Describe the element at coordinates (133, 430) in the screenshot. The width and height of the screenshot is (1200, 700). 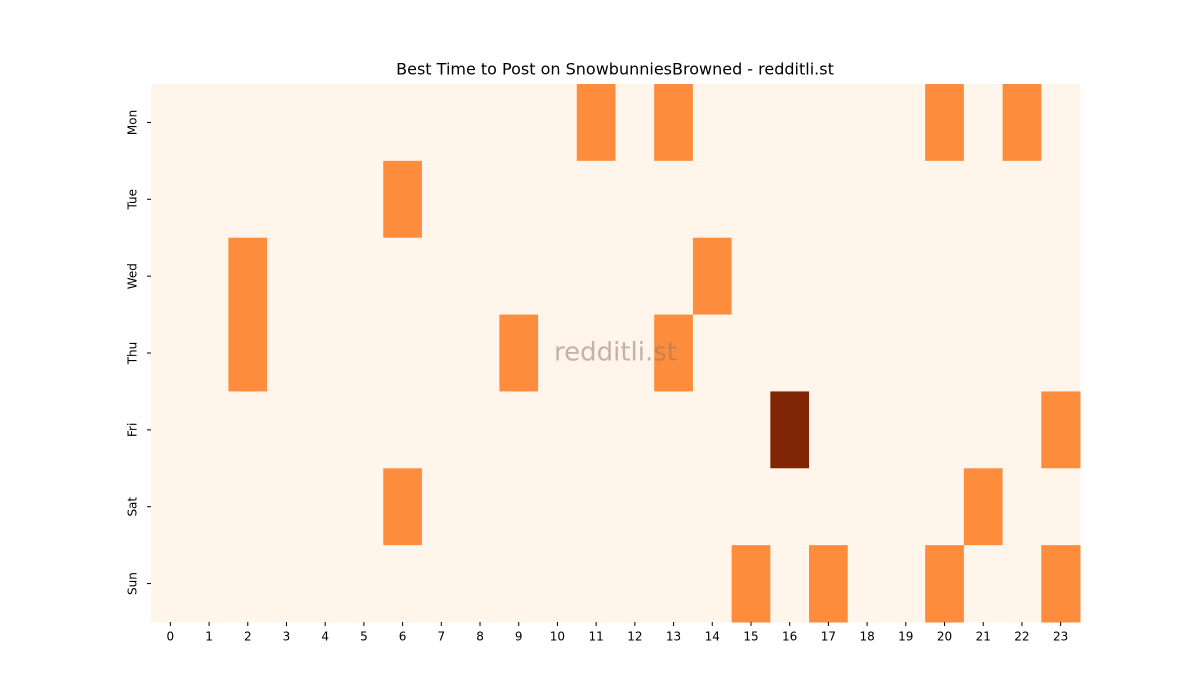
I see `y-tick-label: Fri` at that location.